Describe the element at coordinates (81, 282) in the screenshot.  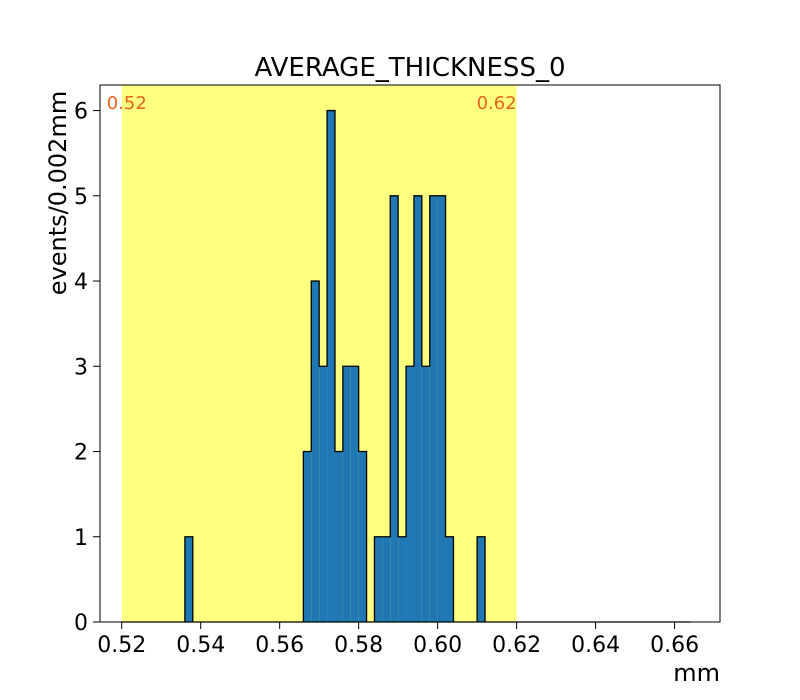
I see `y-tick-label: 4` at that location.